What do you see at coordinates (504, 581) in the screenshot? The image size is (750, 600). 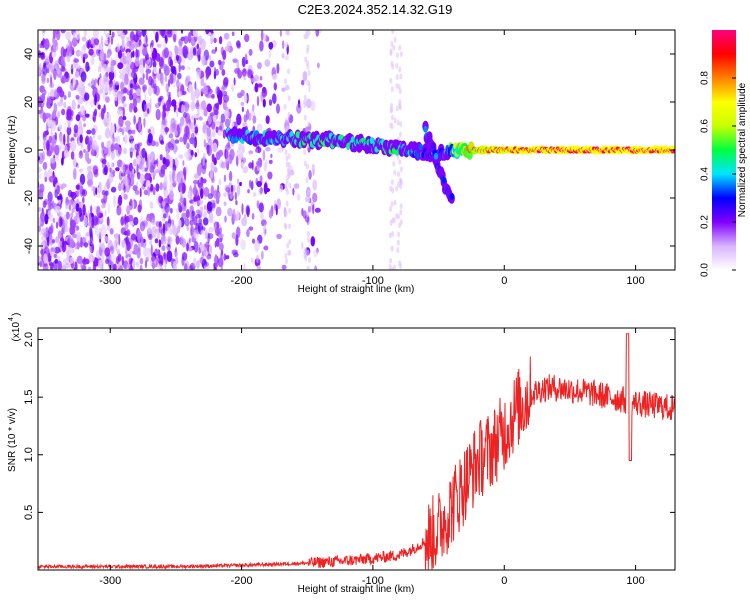 I see `x-tick-label: 0` at bounding box center [504, 581].